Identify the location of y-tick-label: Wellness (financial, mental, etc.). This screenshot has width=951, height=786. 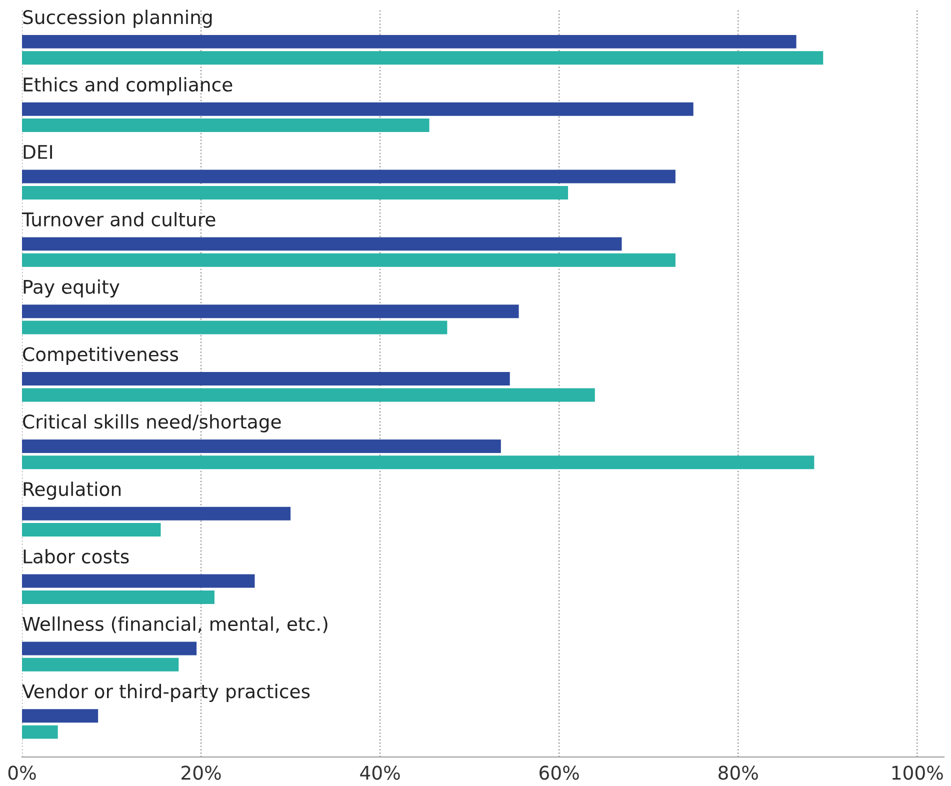
(175, 625).